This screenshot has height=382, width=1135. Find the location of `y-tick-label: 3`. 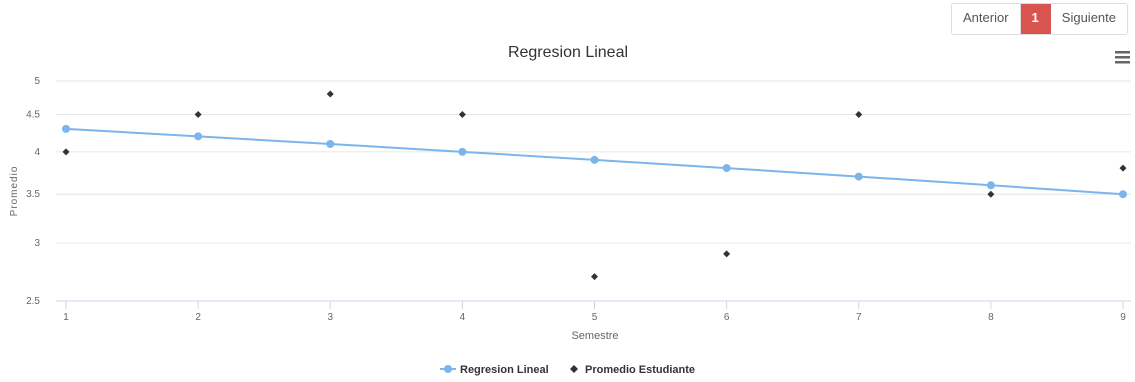

y-tick-label: 3 is located at coordinates (37, 243).